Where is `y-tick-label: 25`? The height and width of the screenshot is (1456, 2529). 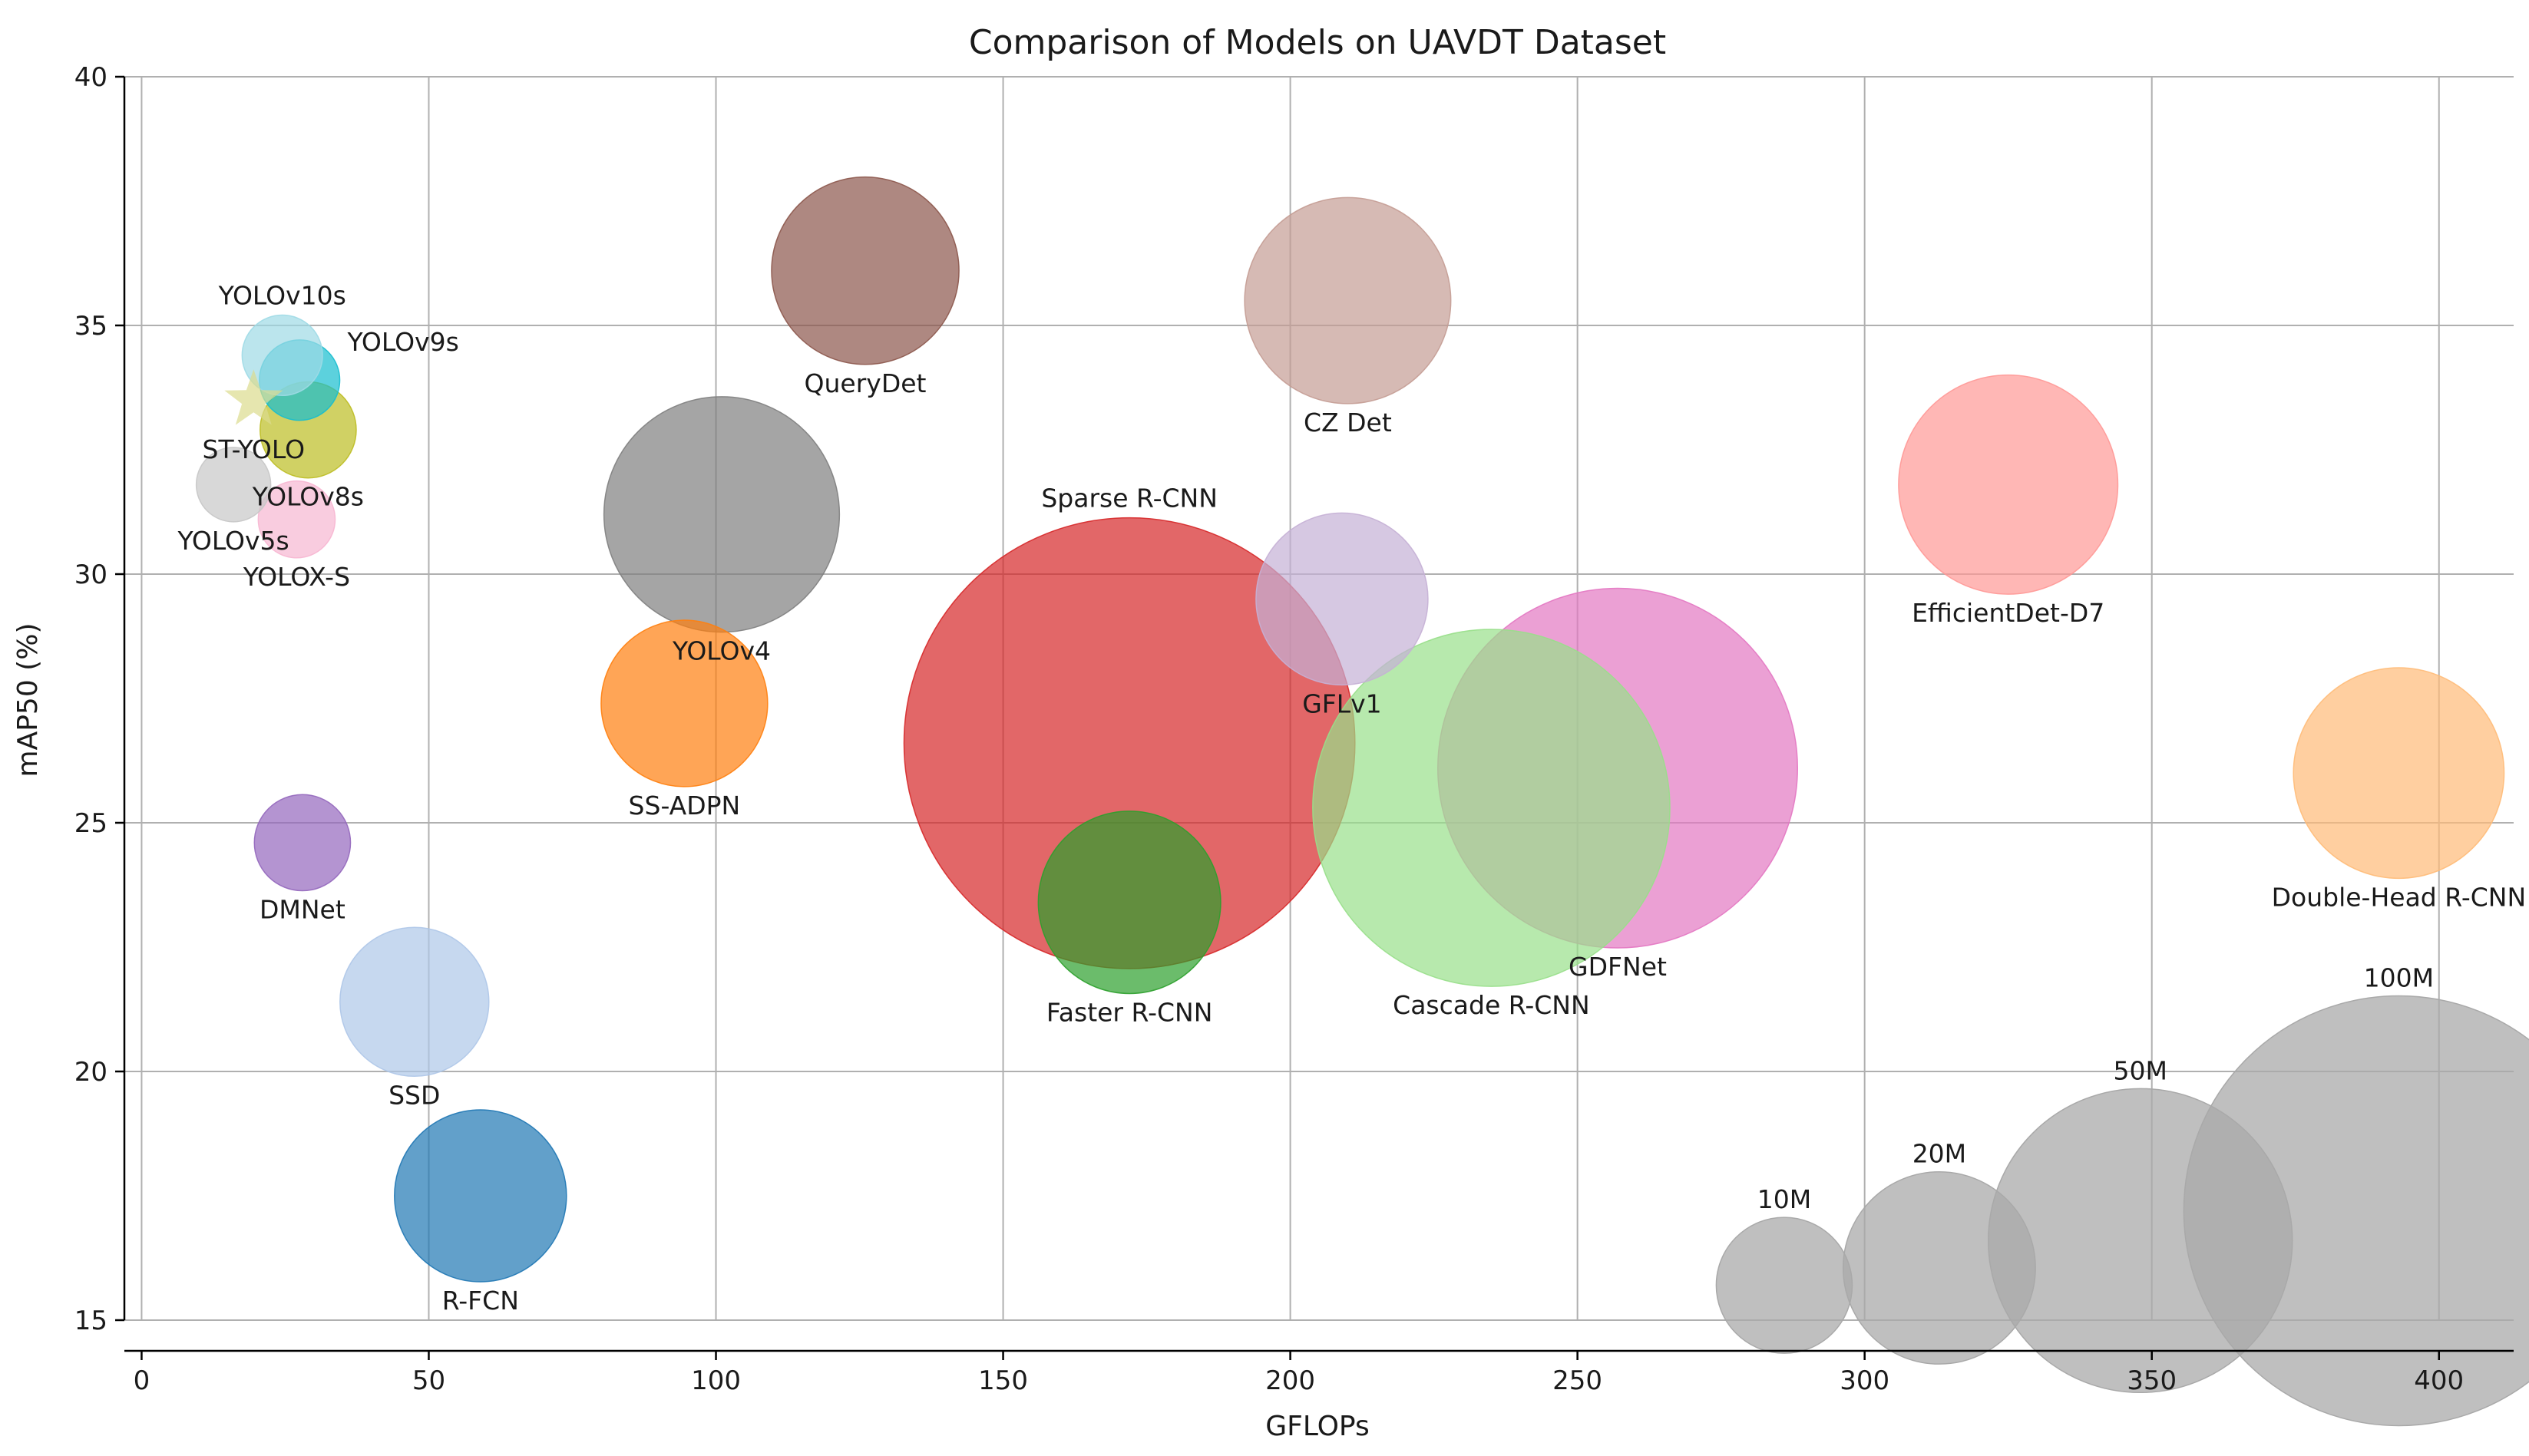
y-tick-label: 25 is located at coordinates (90, 823).